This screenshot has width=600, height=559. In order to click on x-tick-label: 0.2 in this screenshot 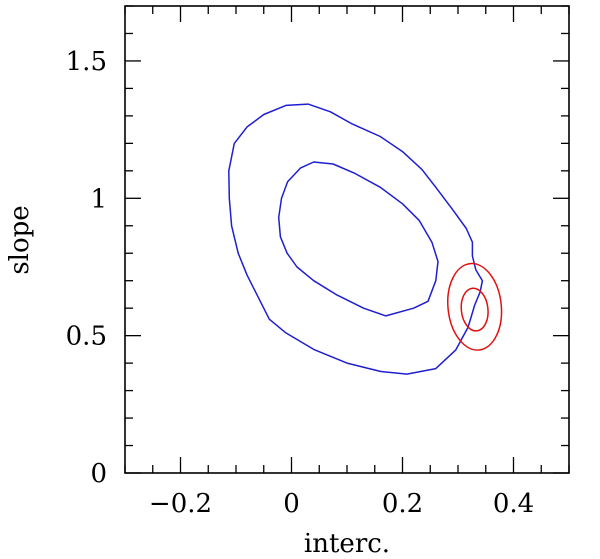, I will do `click(402, 504)`.